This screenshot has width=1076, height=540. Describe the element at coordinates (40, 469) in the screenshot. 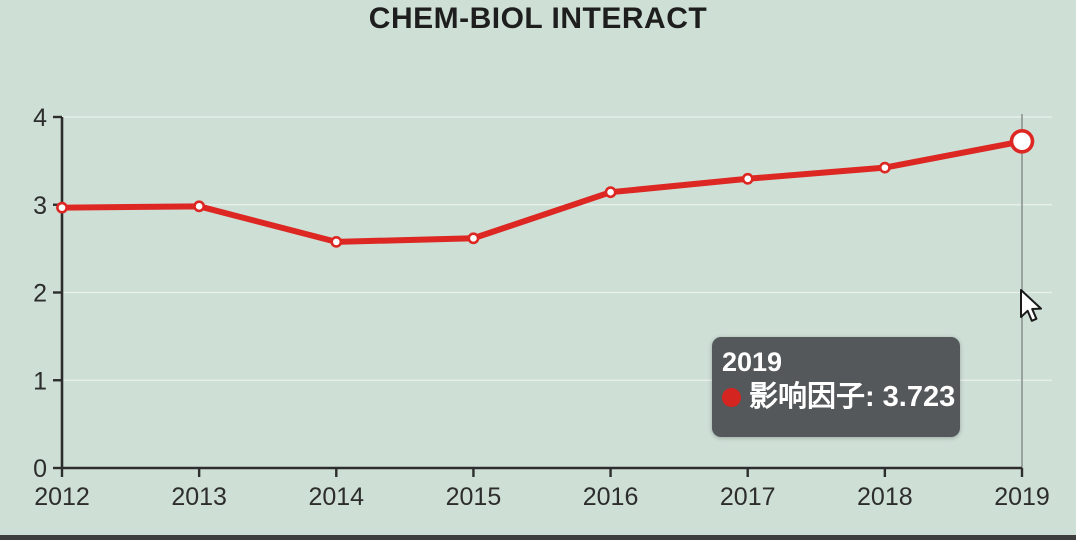

I see `y-tick-label: 0` at that location.